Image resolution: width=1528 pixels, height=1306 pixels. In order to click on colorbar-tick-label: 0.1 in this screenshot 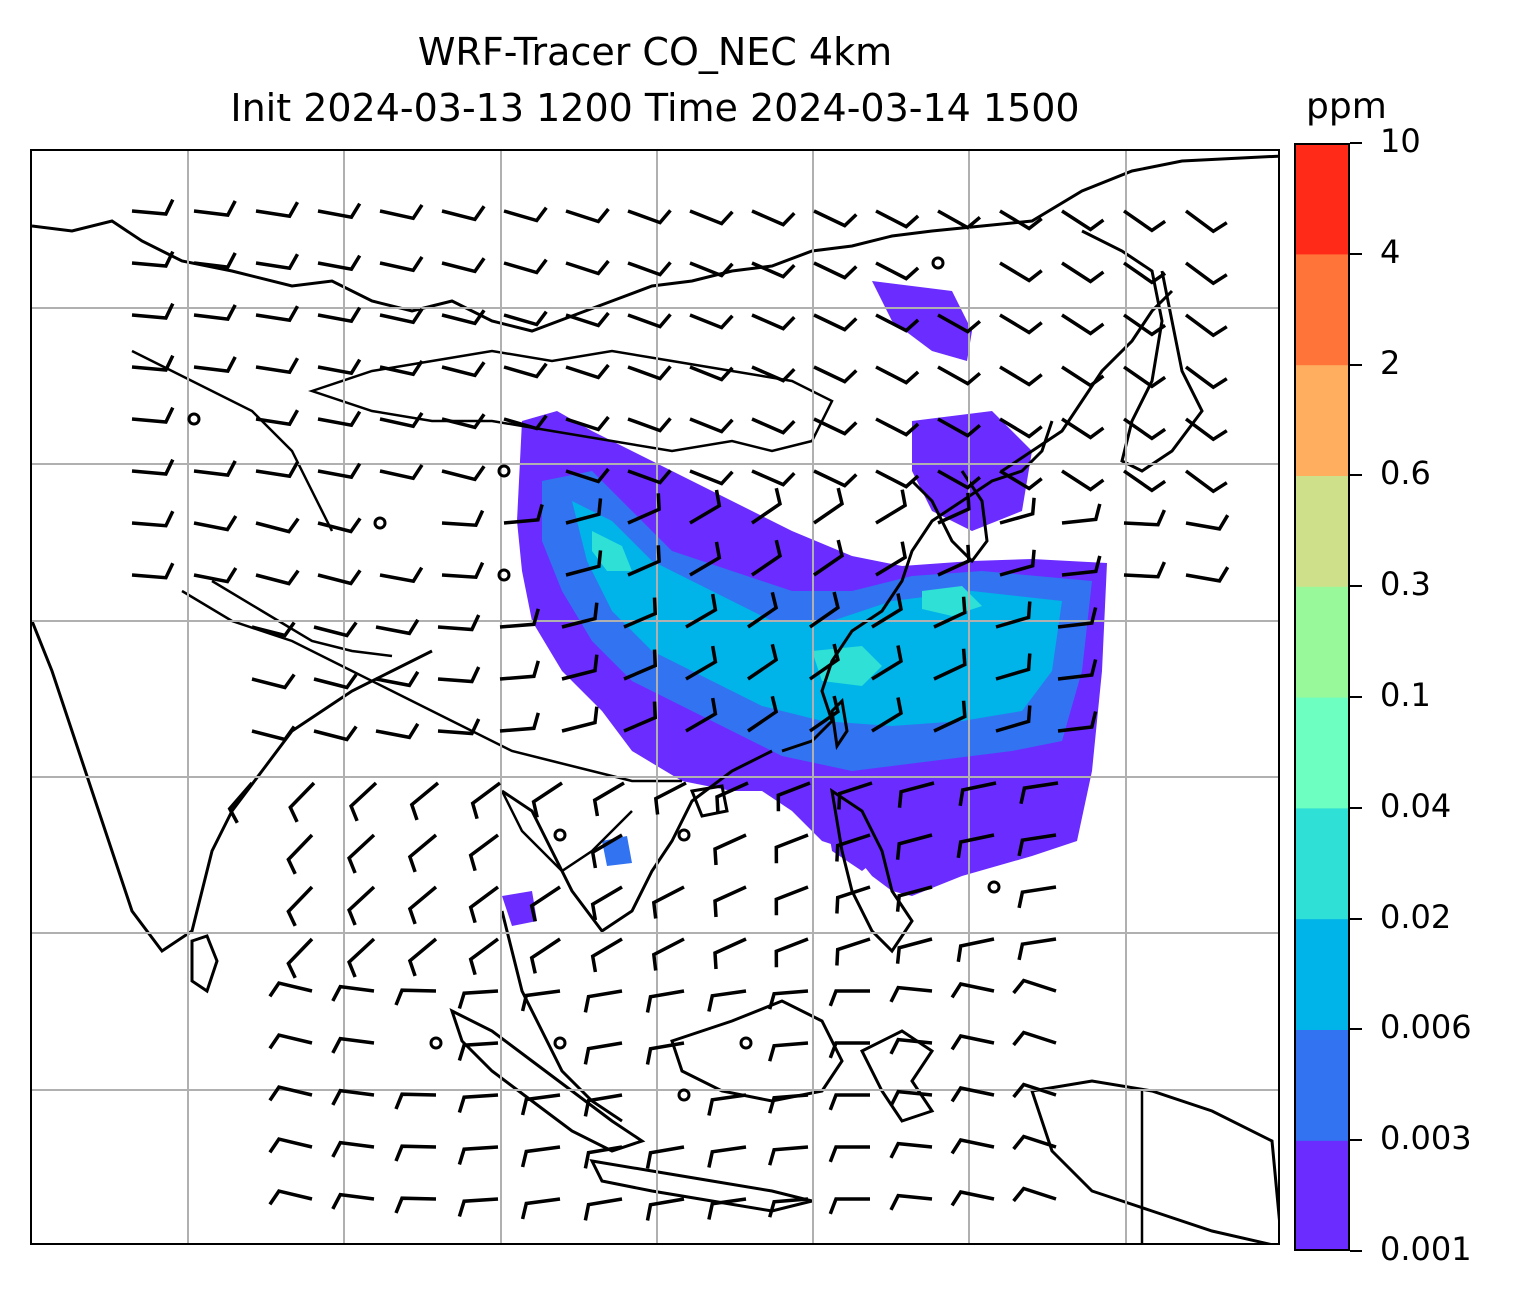, I will do `click(1405, 695)`.